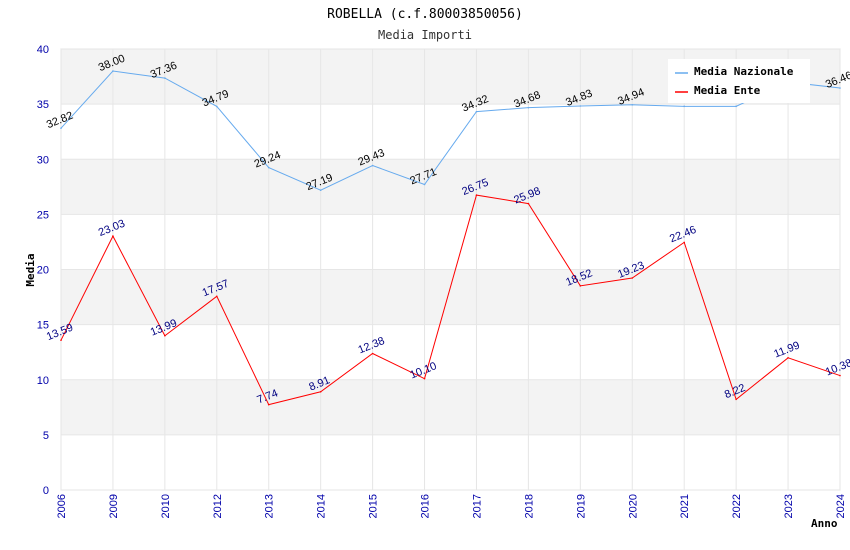 The height and width of the screenshot is (550, 850). Describe the element at coordinates (824, 523) in the screenshot. I see `x-axis-label: Anno` at that location.